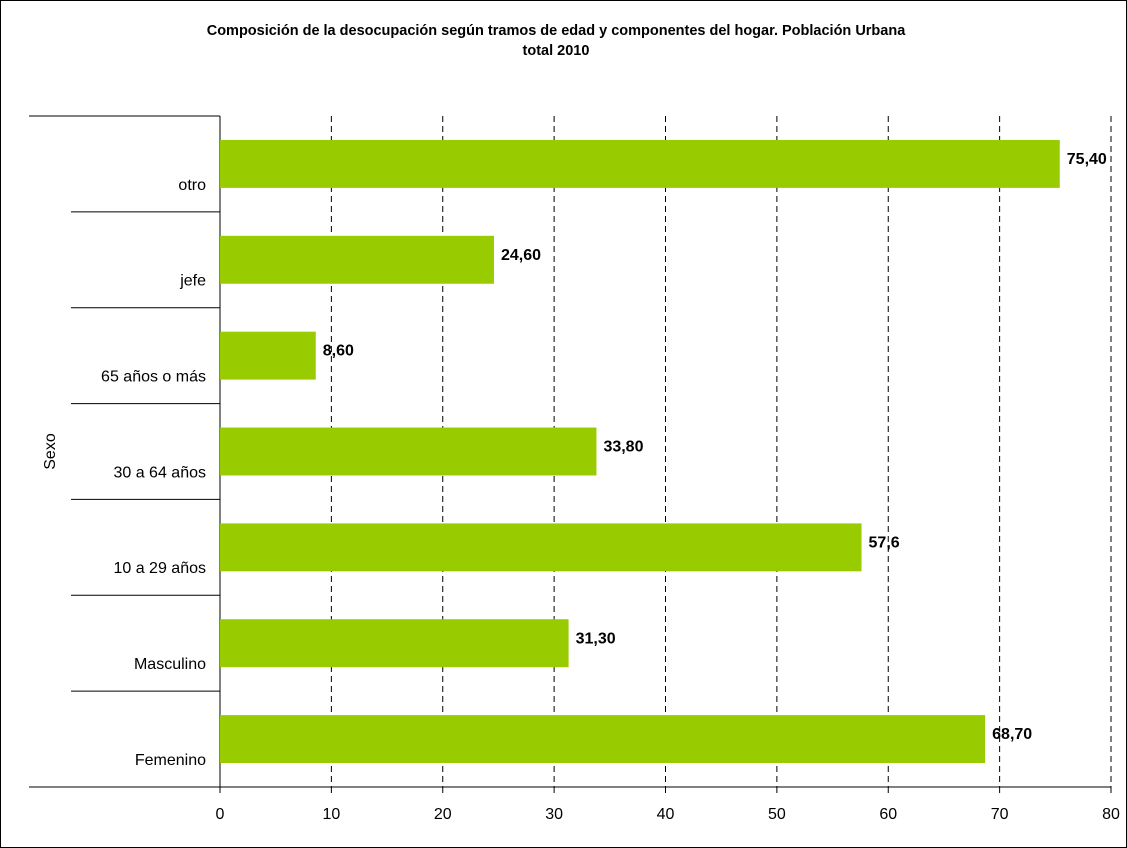 This screenshot has height=848, width=1127. What do you see at coordinates (777, 814) in the screenshot?
I see `x-tick-label: 50` at bounding box center [777, 814].